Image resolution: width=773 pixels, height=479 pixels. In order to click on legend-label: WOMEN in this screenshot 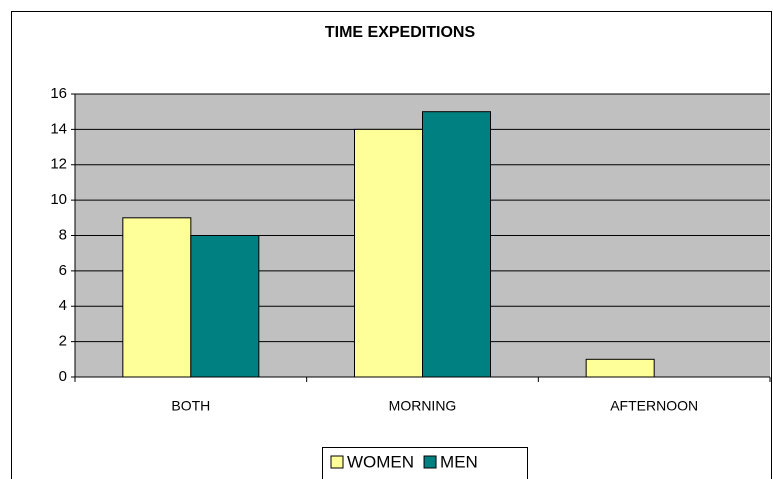, I will do `click(380, 461)`.